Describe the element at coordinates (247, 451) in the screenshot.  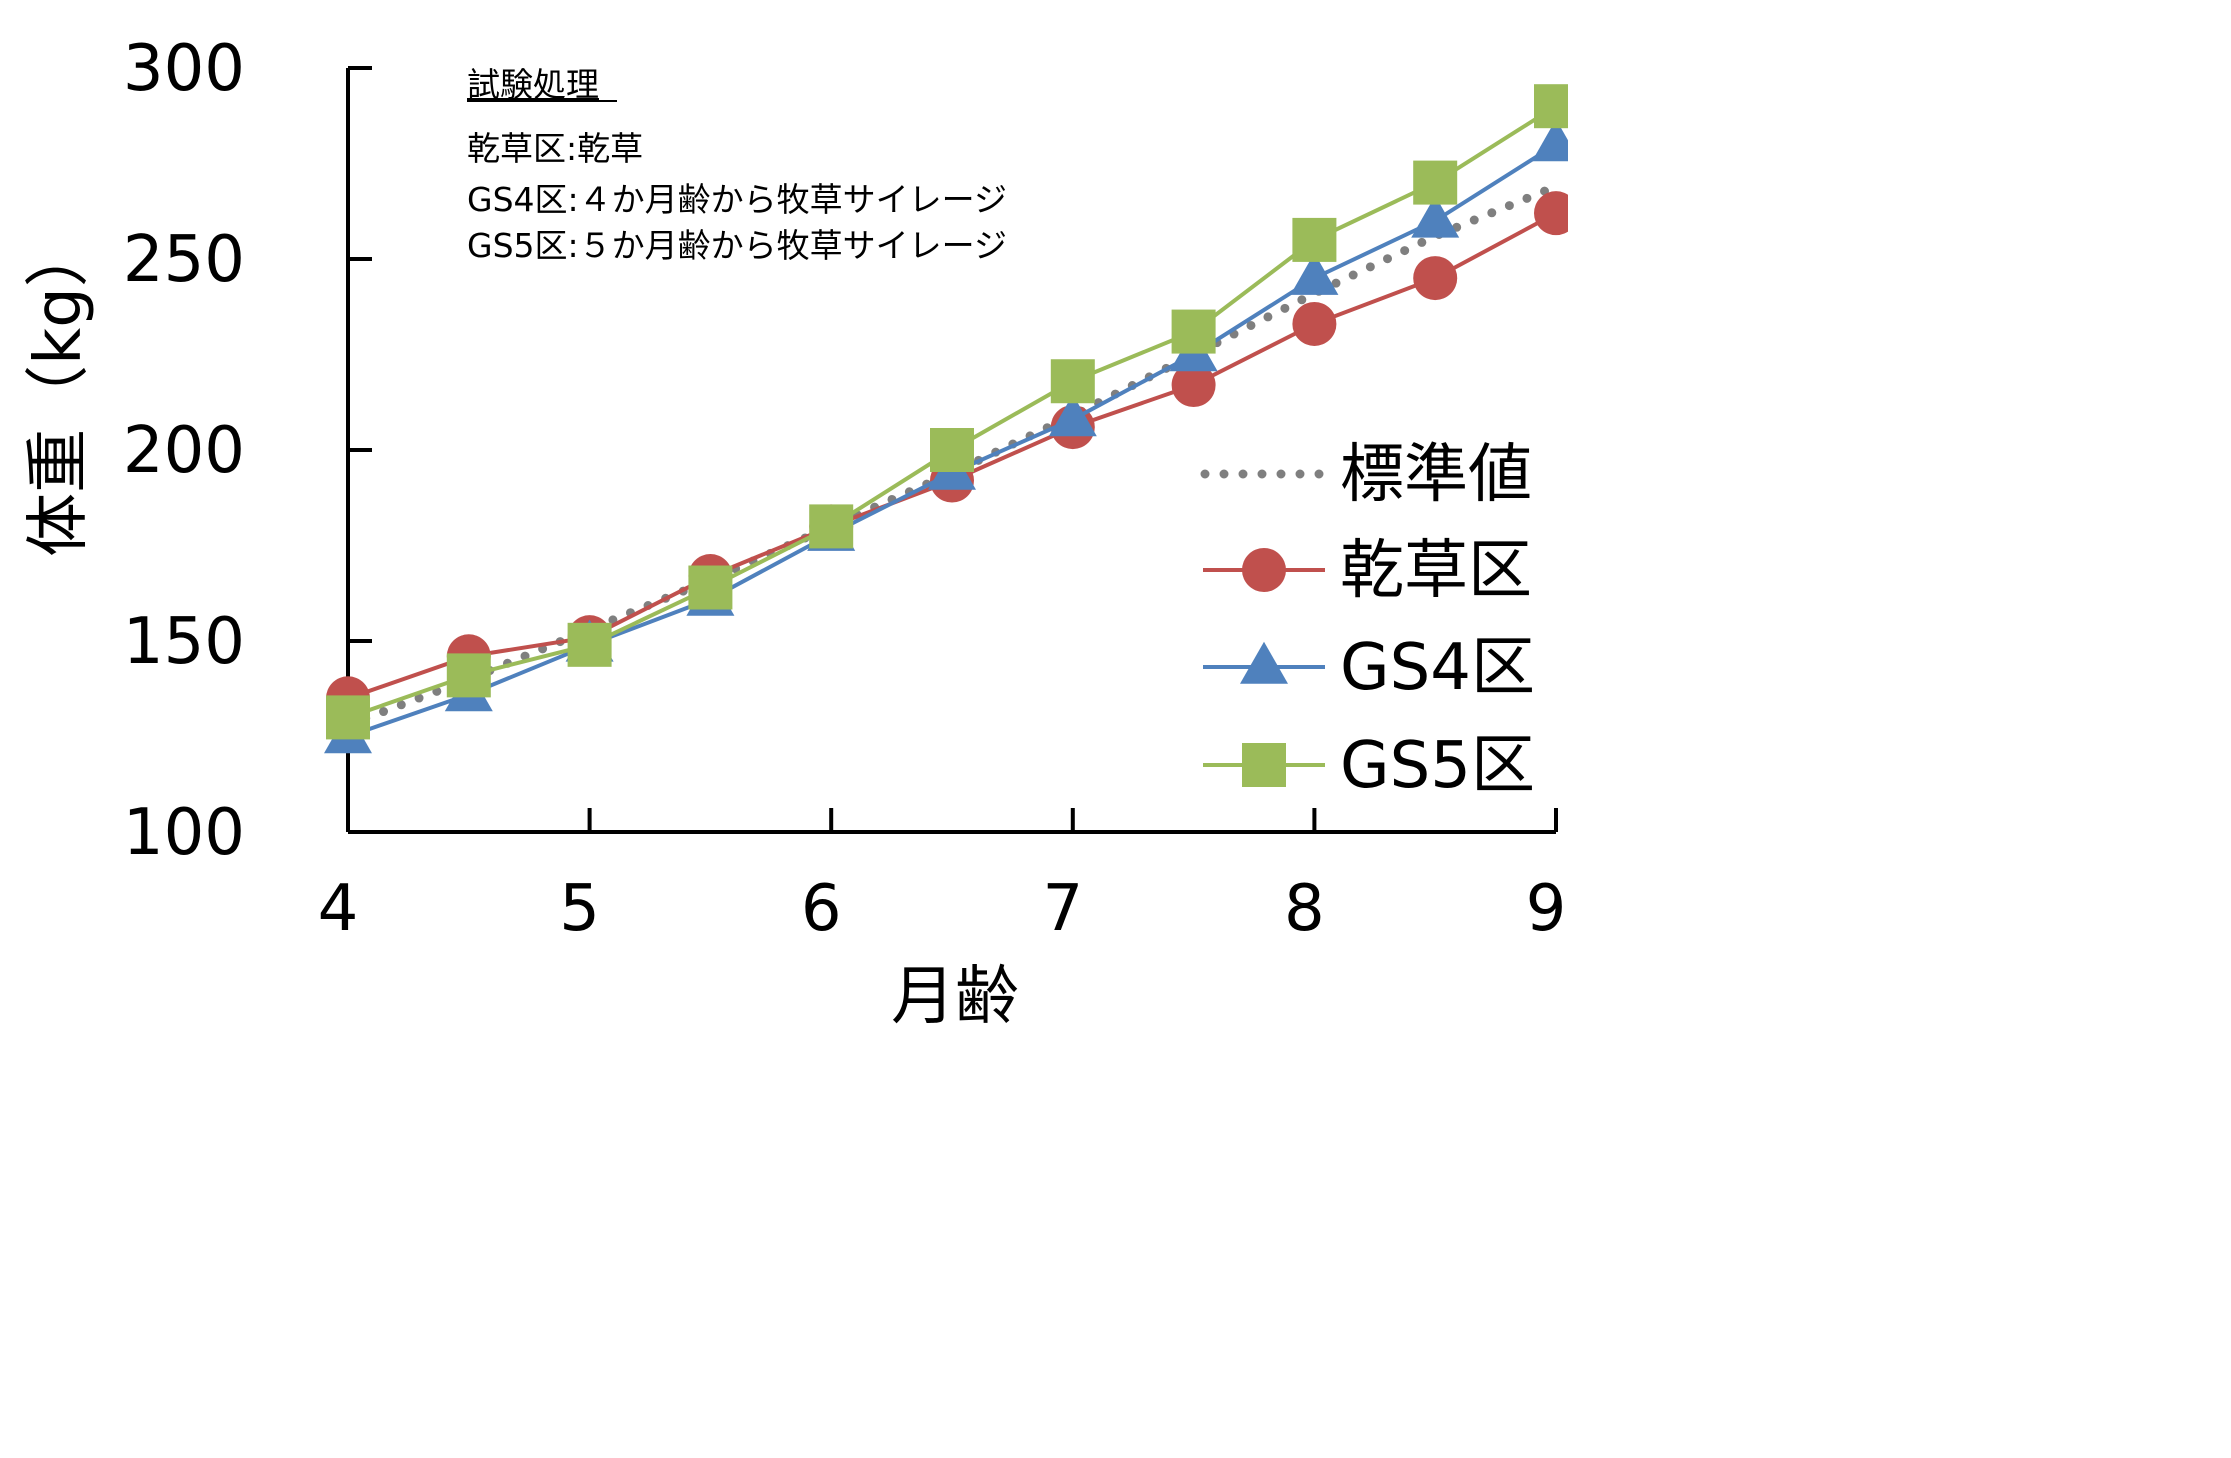
I see `y-ticks: 100 150 200 250 300` at that location.